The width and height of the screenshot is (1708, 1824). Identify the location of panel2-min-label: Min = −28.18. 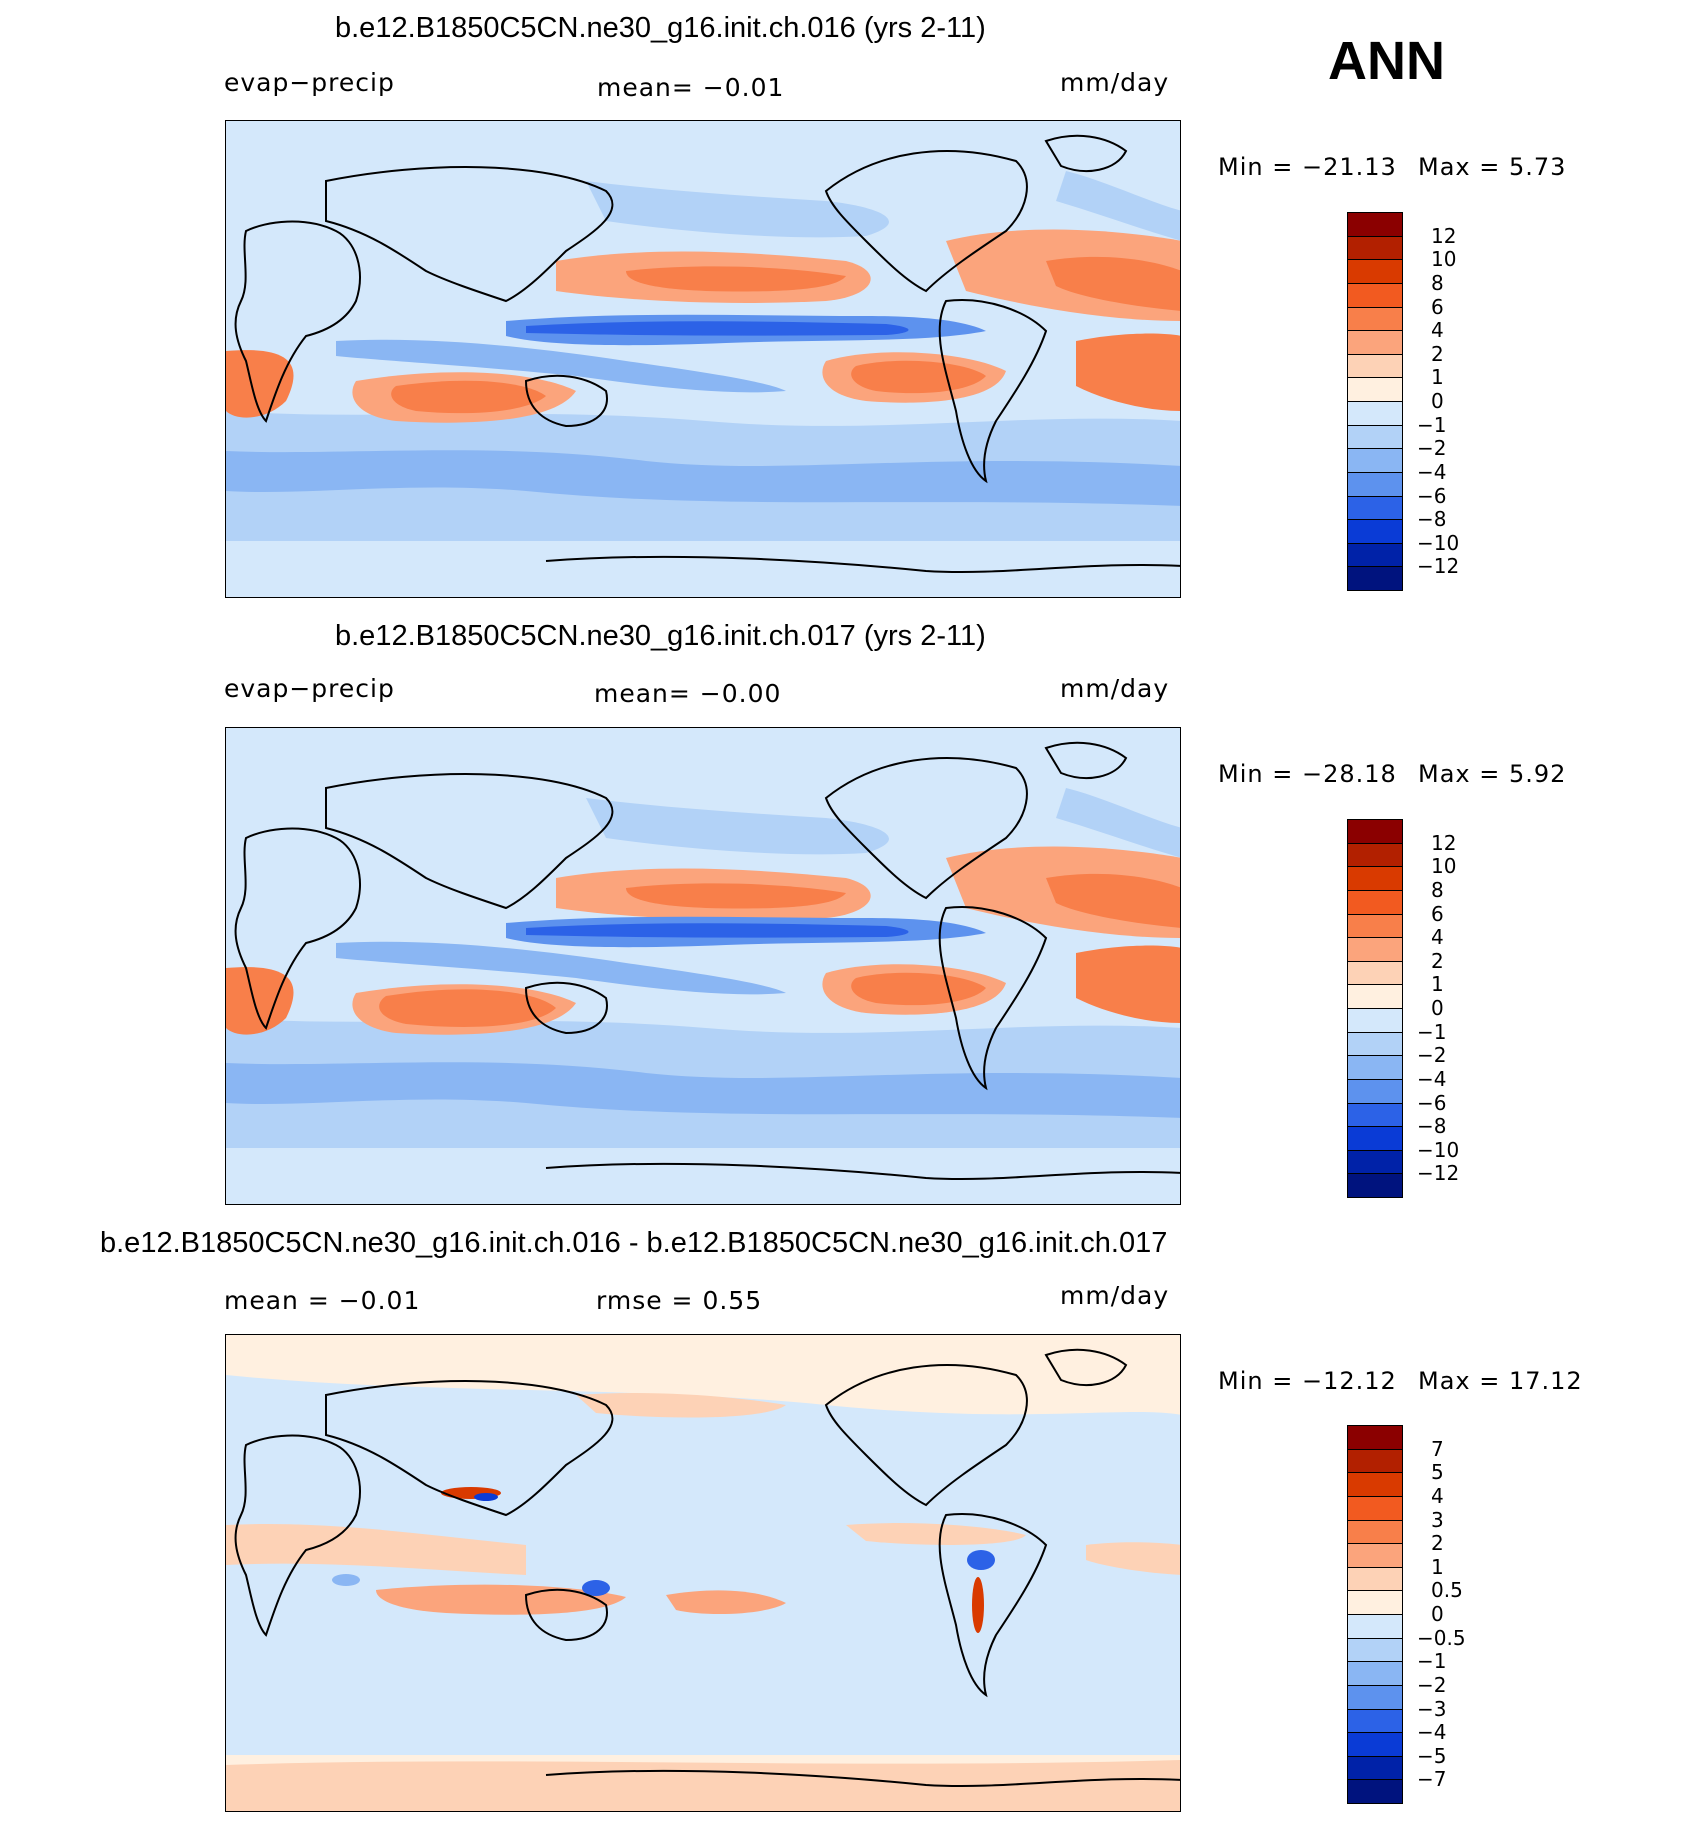
(1307, 774).